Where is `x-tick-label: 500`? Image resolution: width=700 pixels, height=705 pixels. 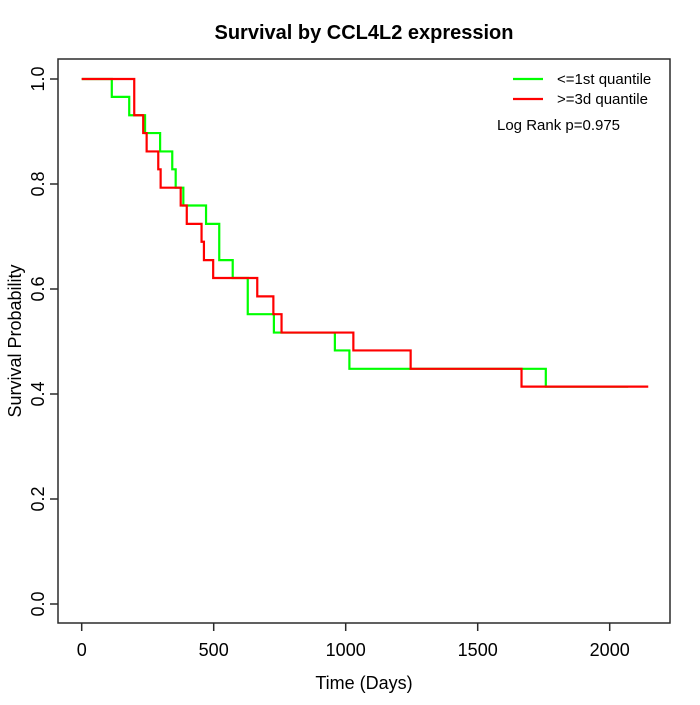
x-tick-label: 500 is located at coordinates (214, 650).